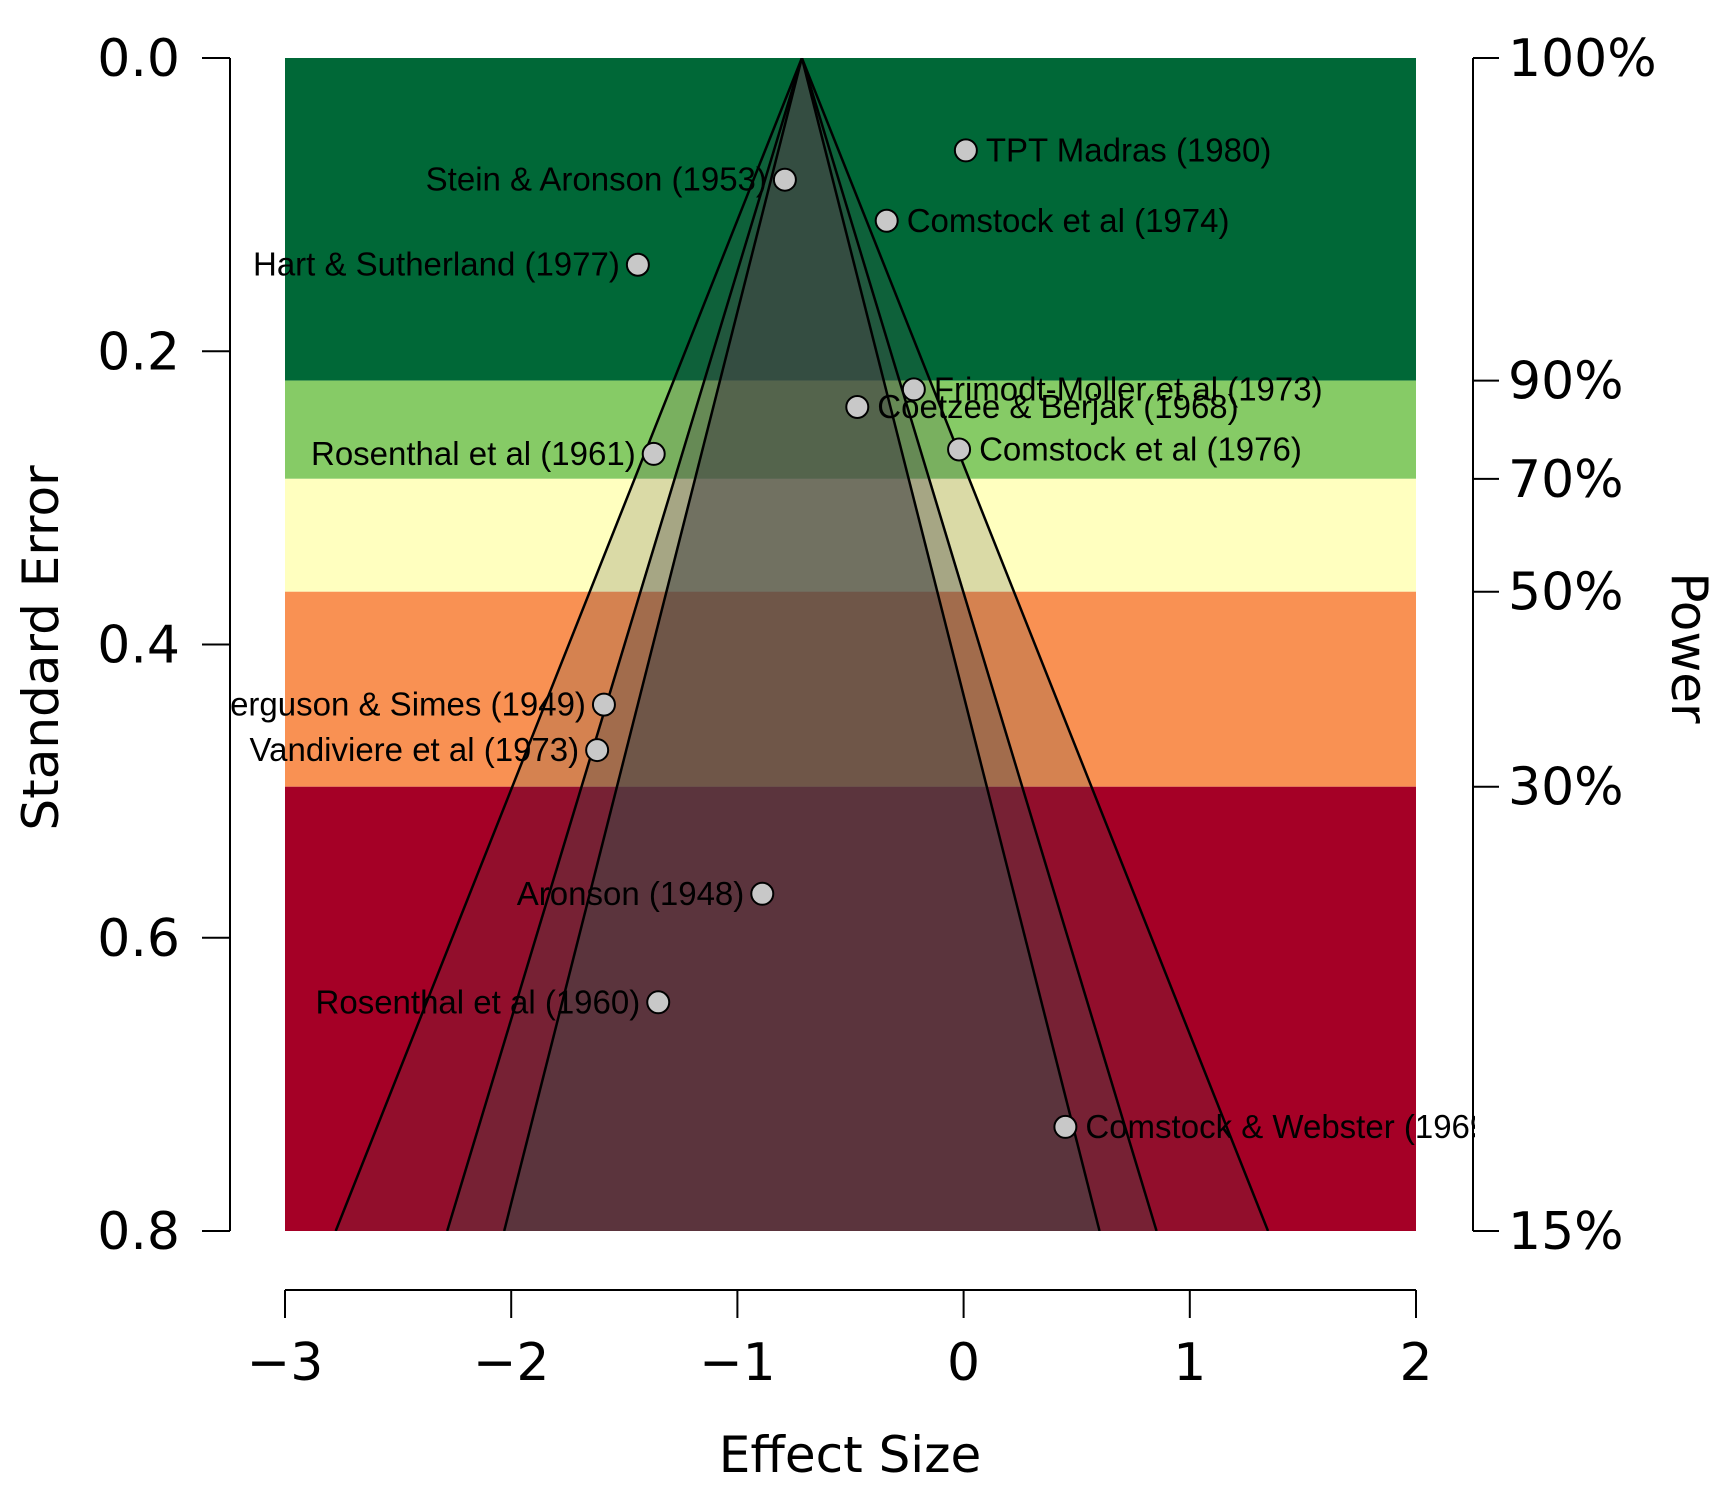 This screenshot has height=1500, width=1718. I want to click on study-label-3: Comstock et al (1974), so click(1068, 220).